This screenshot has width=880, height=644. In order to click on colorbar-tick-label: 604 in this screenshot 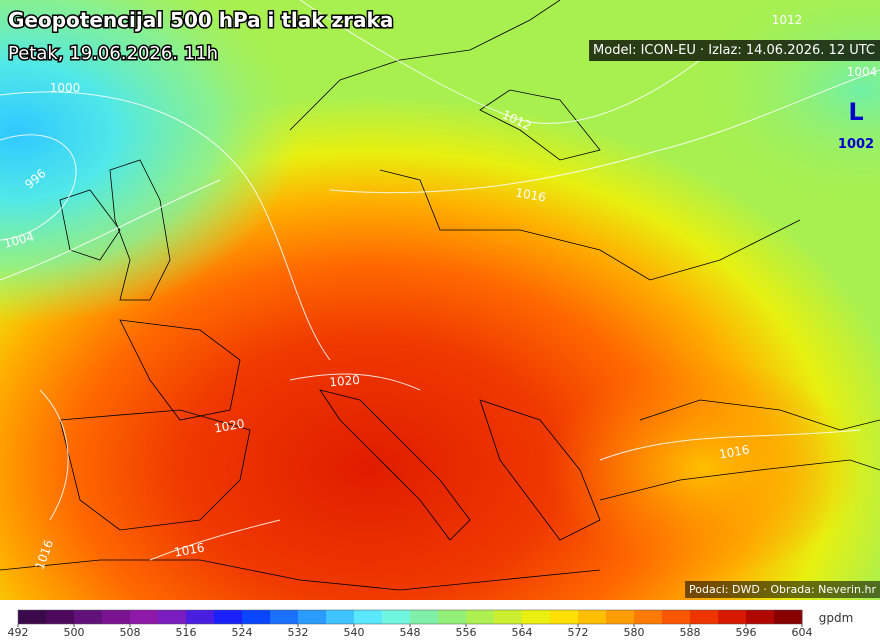, I will do `click(802, 632)`.